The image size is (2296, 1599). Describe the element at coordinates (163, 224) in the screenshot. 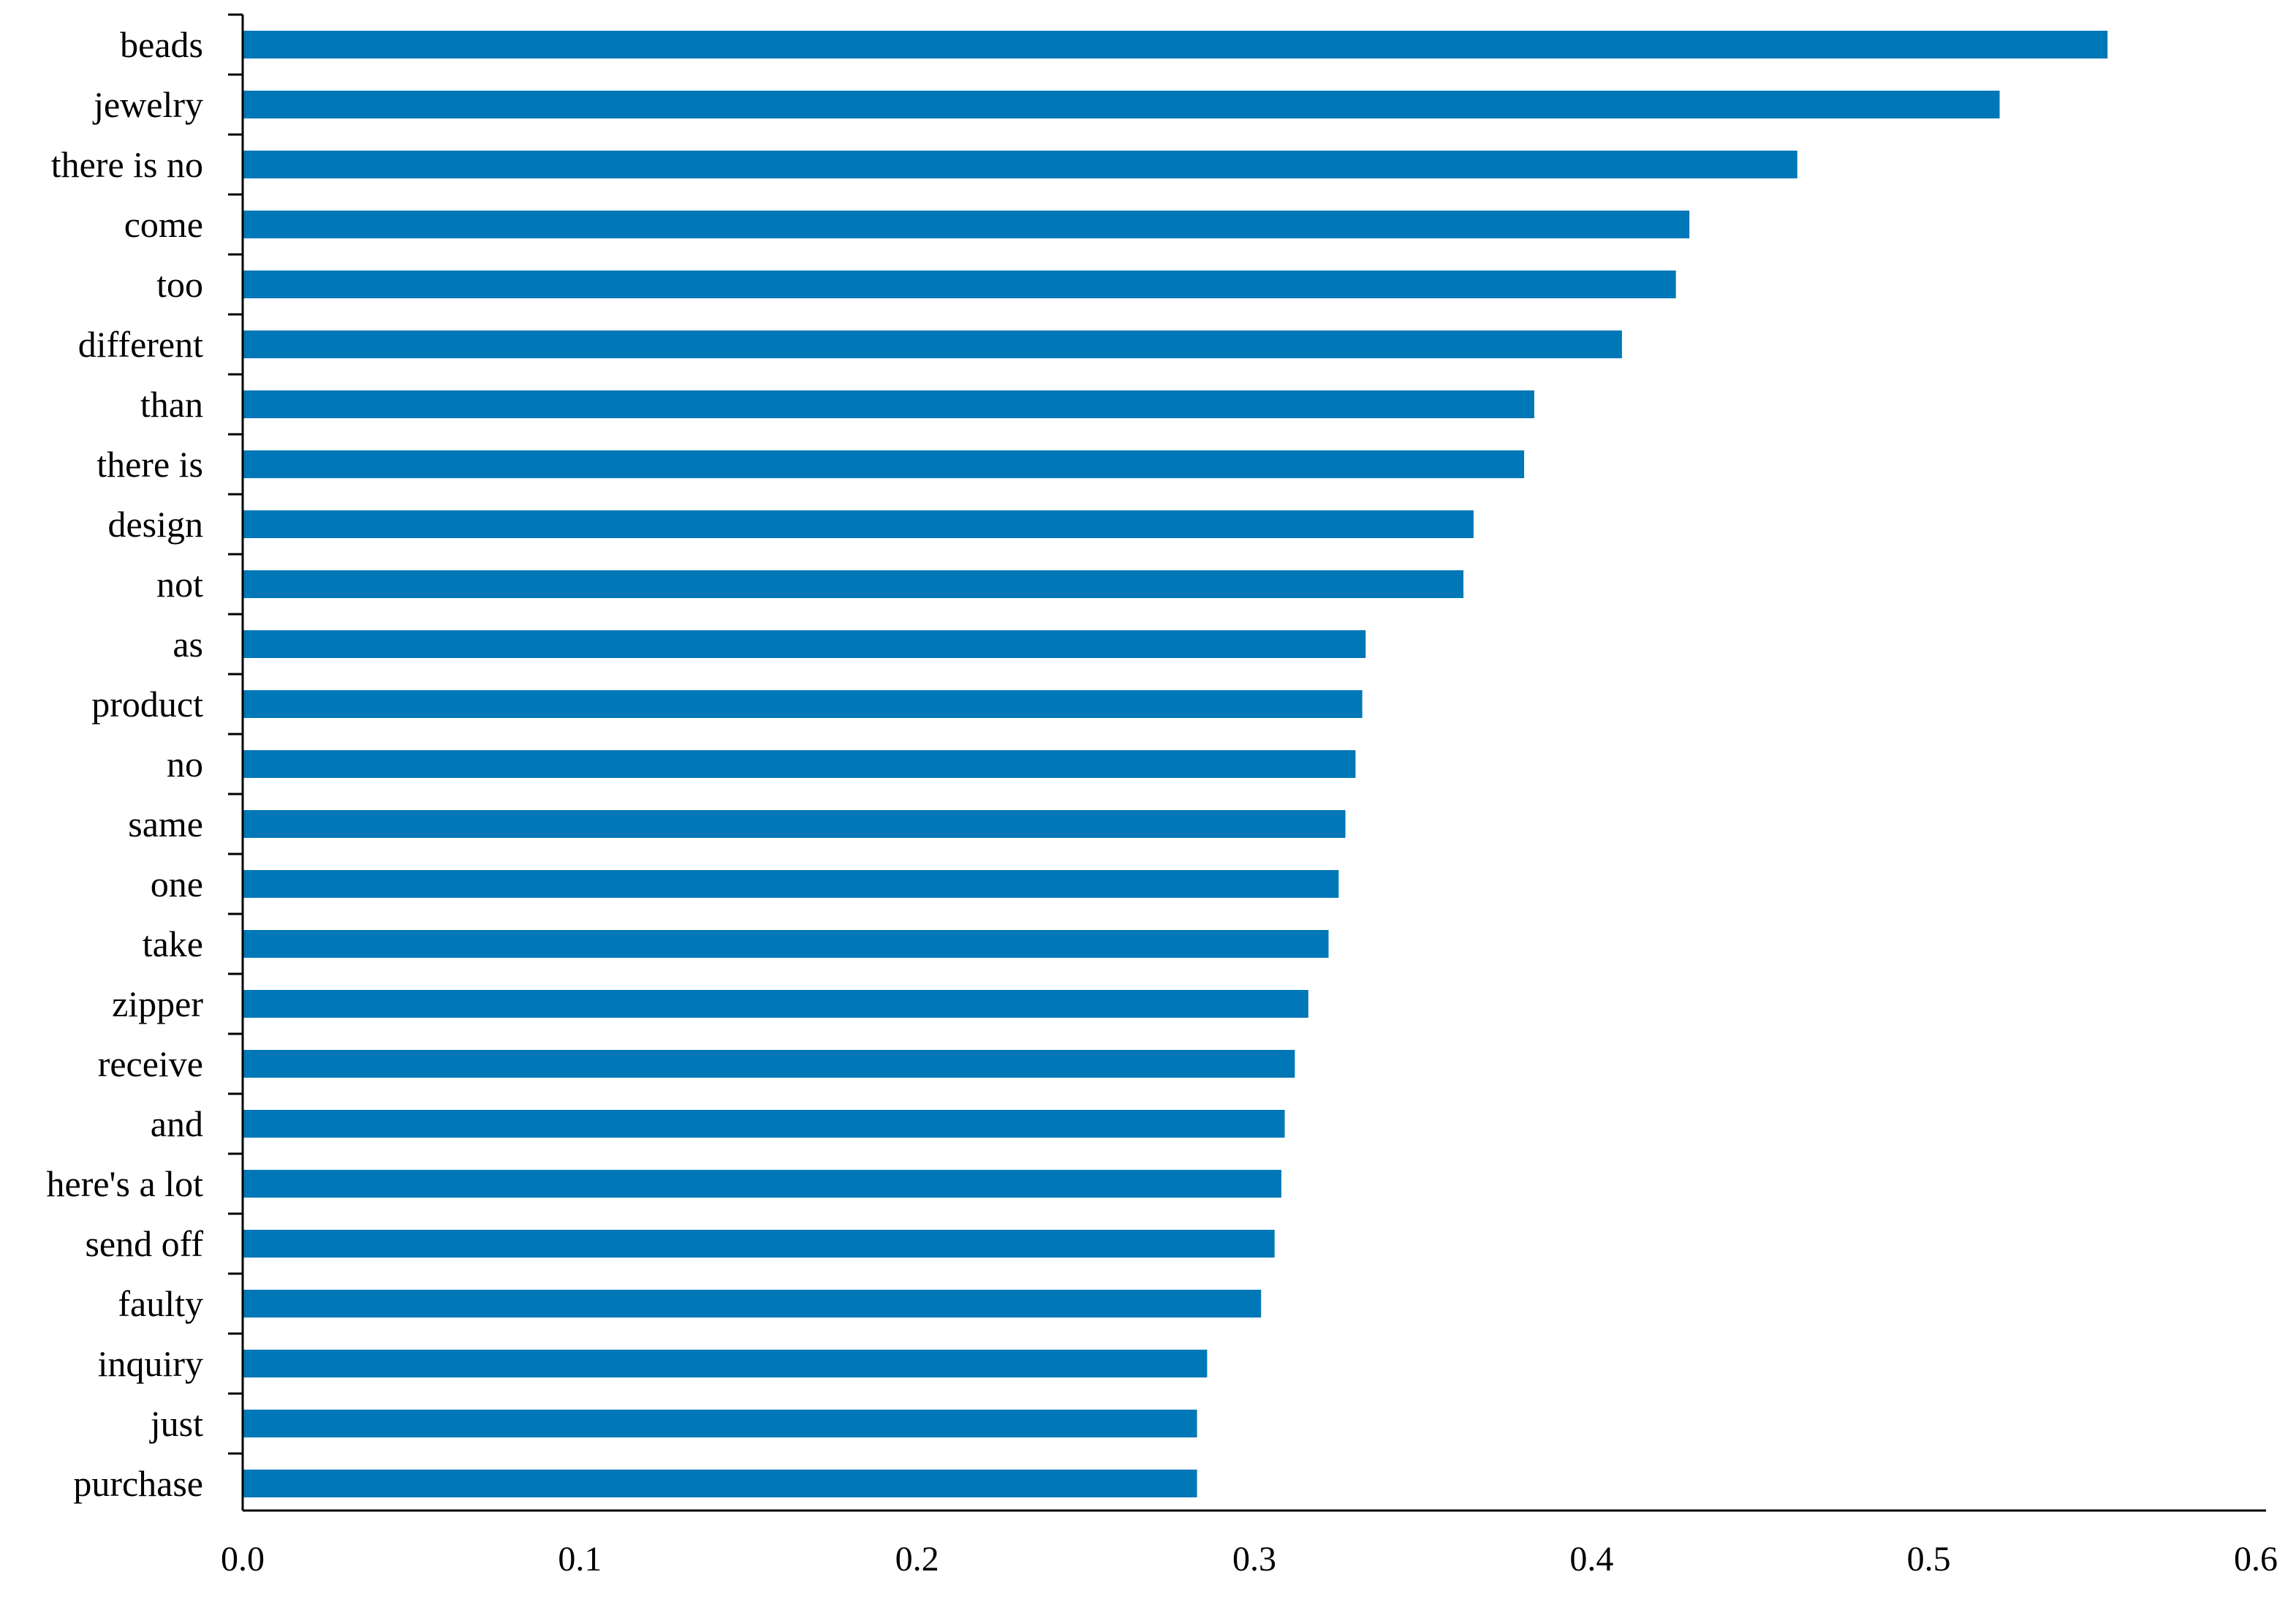

I see `category-label: come` at that location.